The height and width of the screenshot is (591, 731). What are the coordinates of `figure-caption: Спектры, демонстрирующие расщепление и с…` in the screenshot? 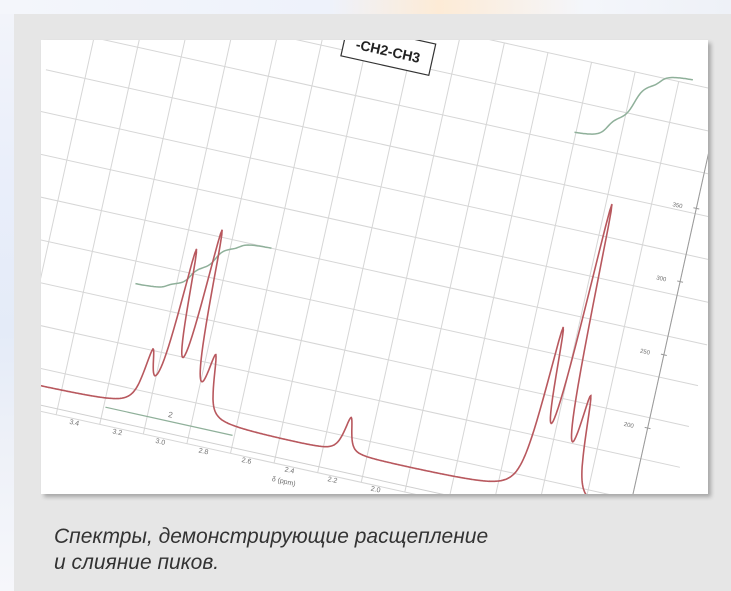 It's located at (374, 550).